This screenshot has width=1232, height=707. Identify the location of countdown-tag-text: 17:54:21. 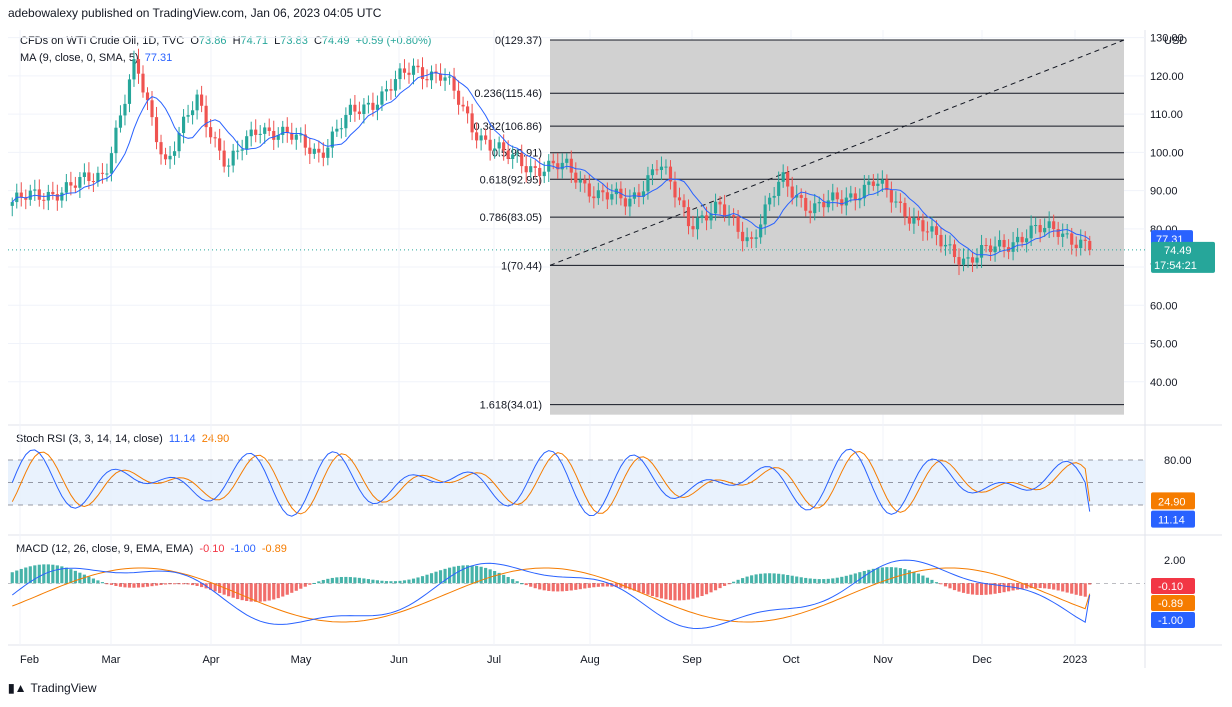
(1175, 266).